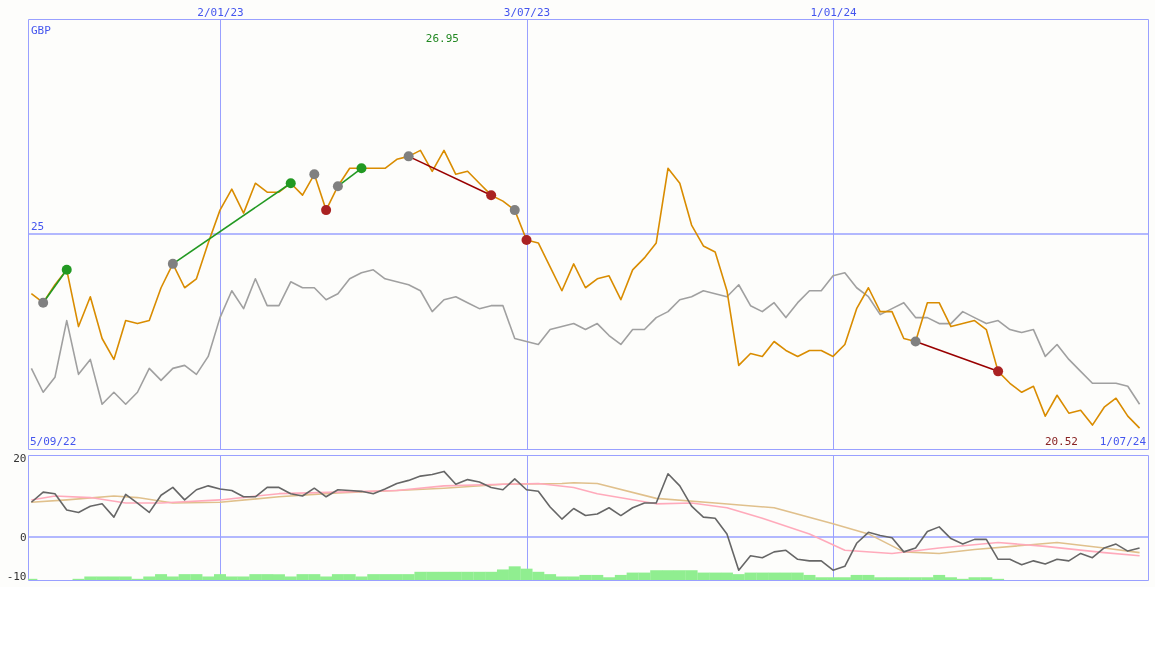 The height and width of the screenshot is (650, 1175). What do you see at coordinates (834, 12) in the screenshot?
I see `x-tick-label: 1/01/24` at bounding box center [834, 12].